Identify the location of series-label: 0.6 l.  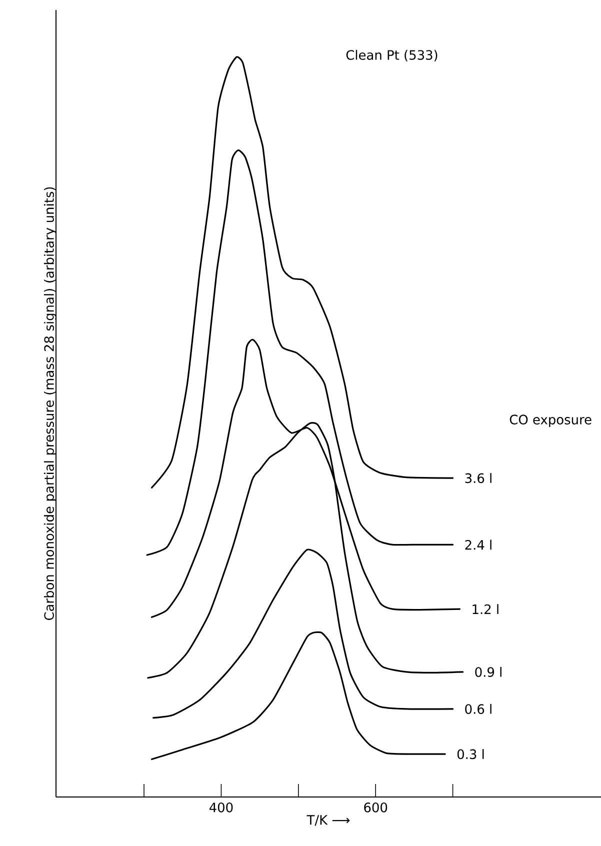
(478, 709).